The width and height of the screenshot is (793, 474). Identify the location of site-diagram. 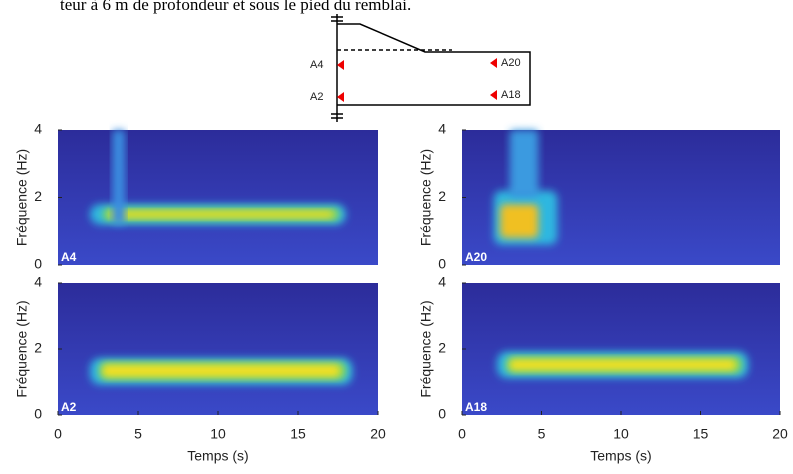
(431, 68).